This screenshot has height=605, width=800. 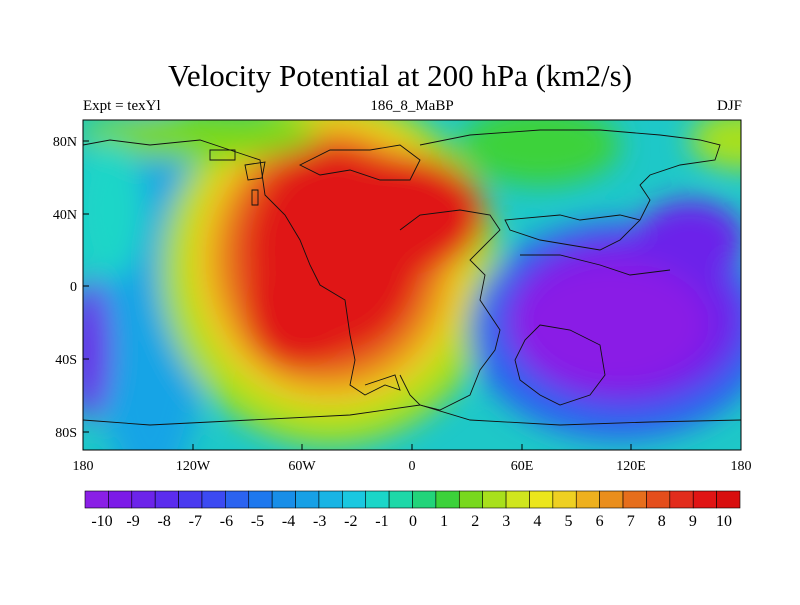 I want to click on arctic-islands-outline, so click(x=237, y=177).